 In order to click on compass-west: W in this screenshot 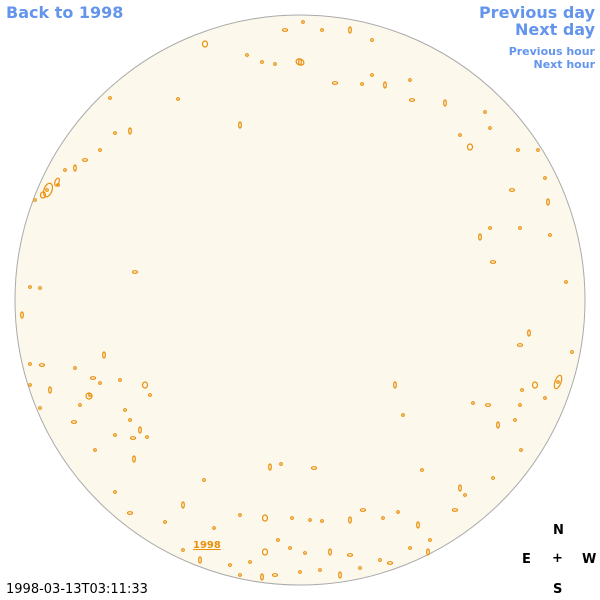, I will do `click(589, 559)`.